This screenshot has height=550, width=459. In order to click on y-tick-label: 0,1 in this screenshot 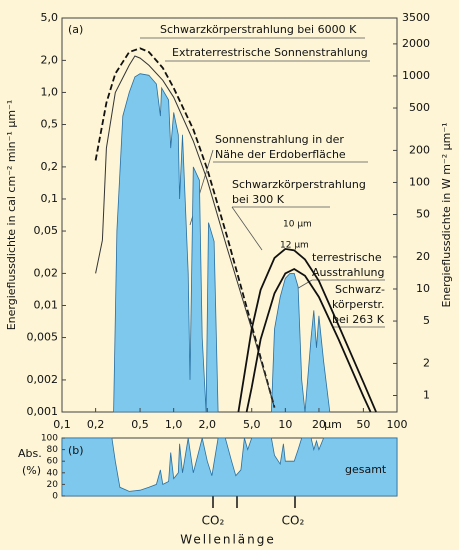, I will do `click(50, 198)`.